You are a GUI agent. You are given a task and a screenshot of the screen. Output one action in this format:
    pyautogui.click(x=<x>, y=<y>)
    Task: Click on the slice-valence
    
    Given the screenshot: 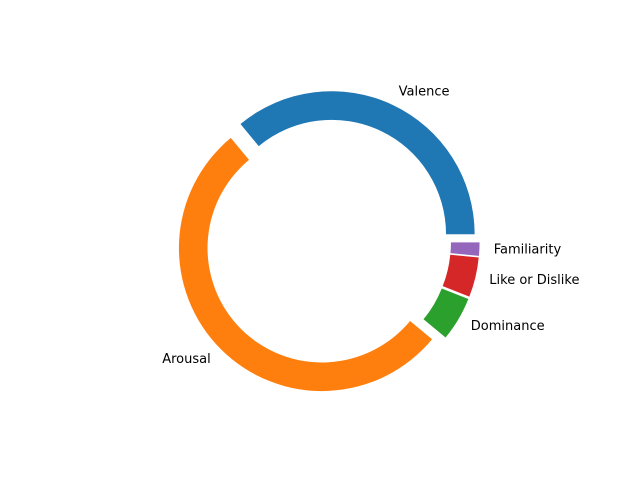 What is the action you would take?
    pyautogui.click(x=357, y=163)
    